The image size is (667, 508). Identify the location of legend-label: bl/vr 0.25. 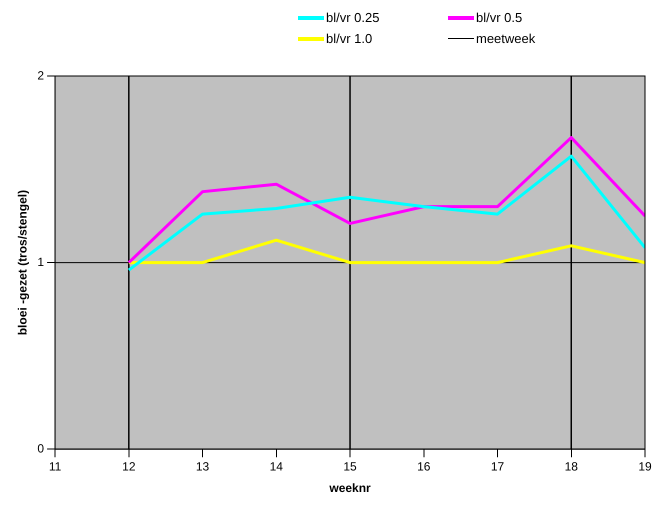
(353, 17).